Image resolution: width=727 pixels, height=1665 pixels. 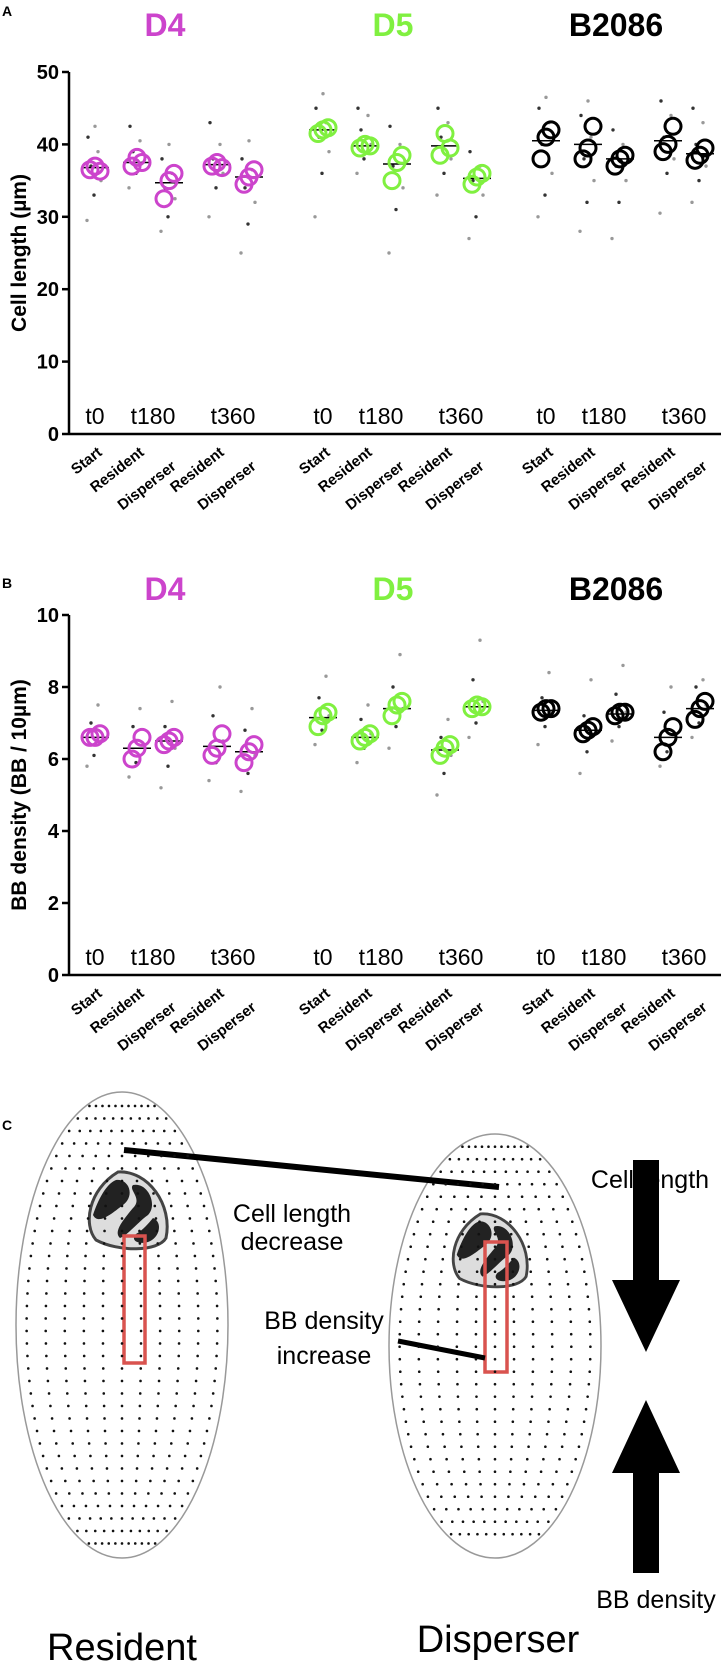 What do you see at coordinates (94, 416) in the screenshot?
I see `timepoint-label: t0` at bounding box center [94, 416].